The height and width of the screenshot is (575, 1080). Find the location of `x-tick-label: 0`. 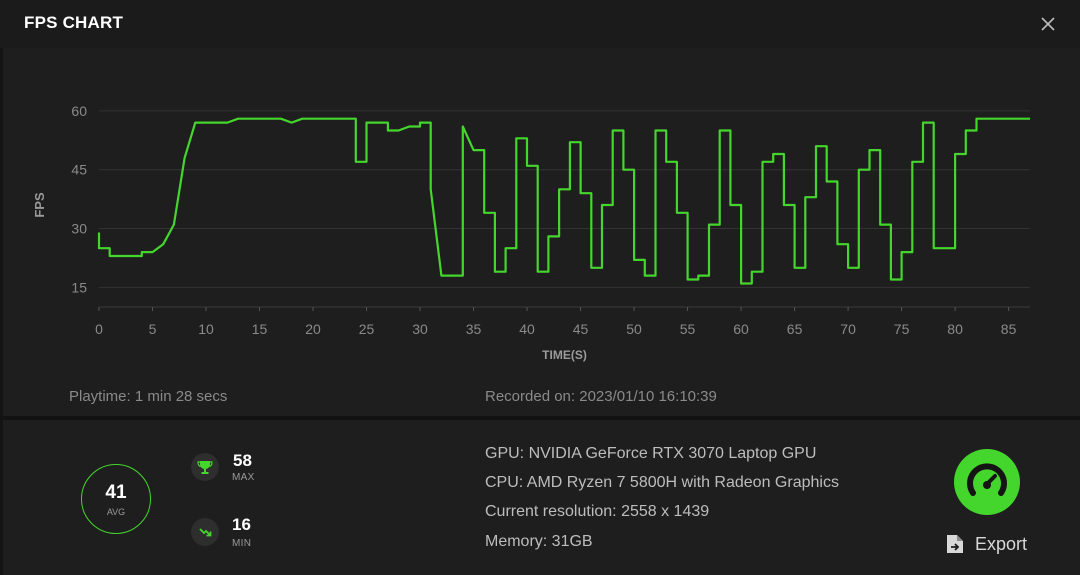

x-tick-label: 0 is located at coordinates (99, 329).